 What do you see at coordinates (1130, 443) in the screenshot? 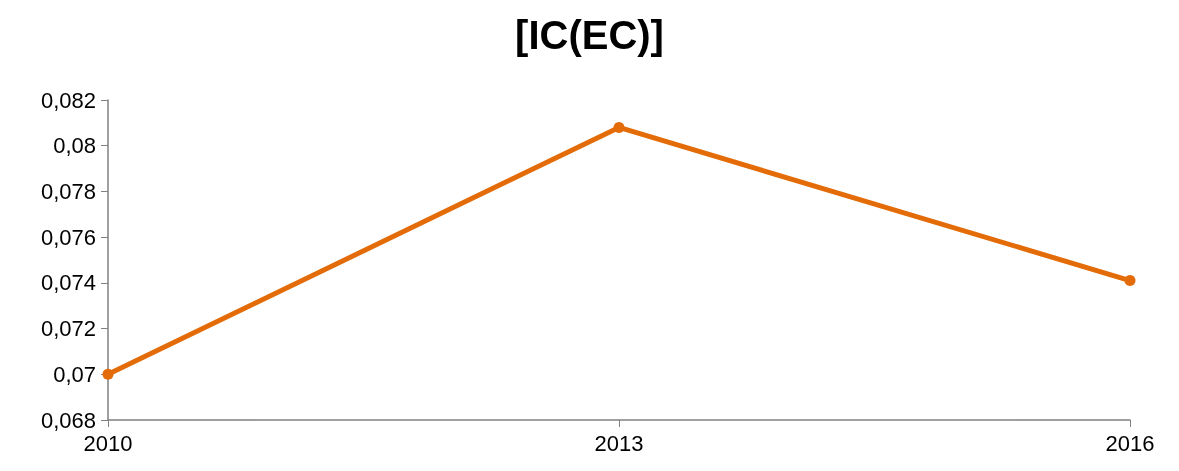
I see `x-tick-label: 2016` at bounding box center [1130, 443].